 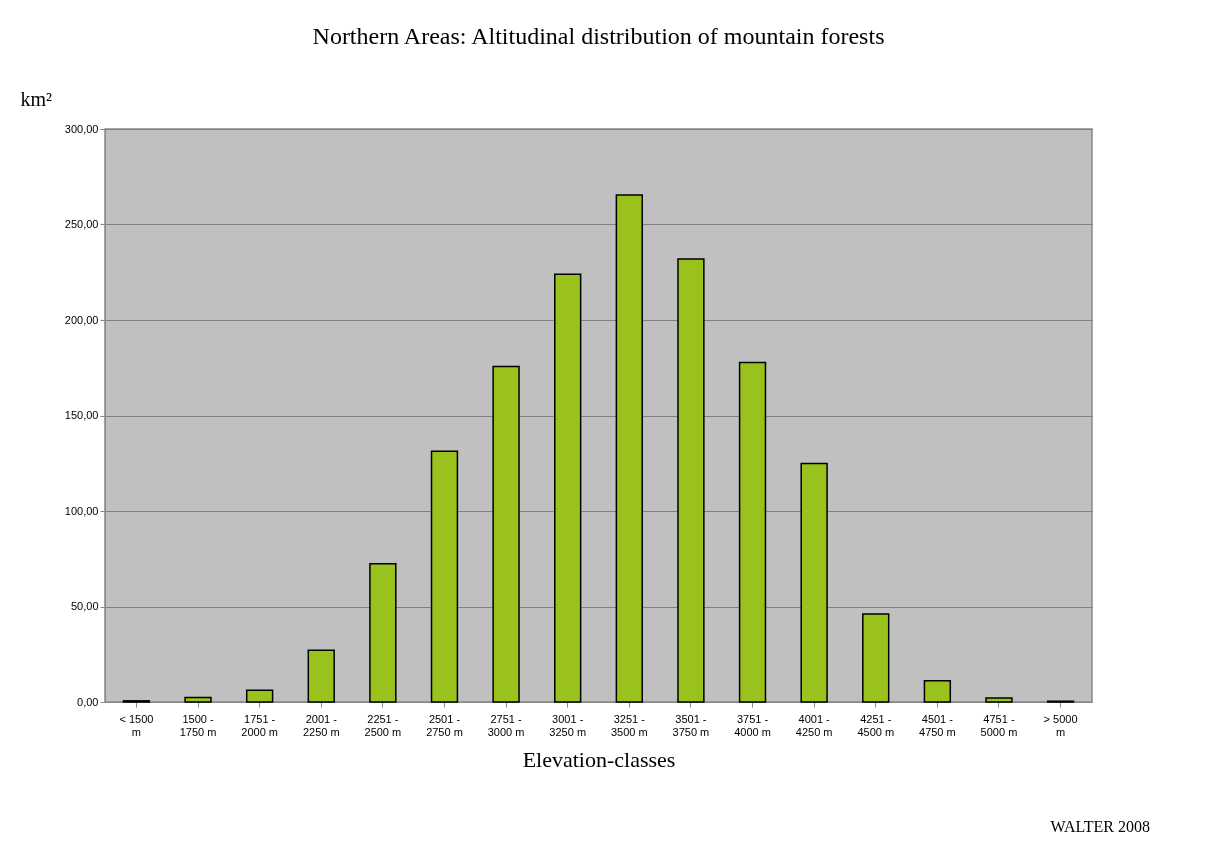 I want to click on chart-title: Northern Areas: Altitudinal distribution of mountain forests, so click(x=598, y=36).